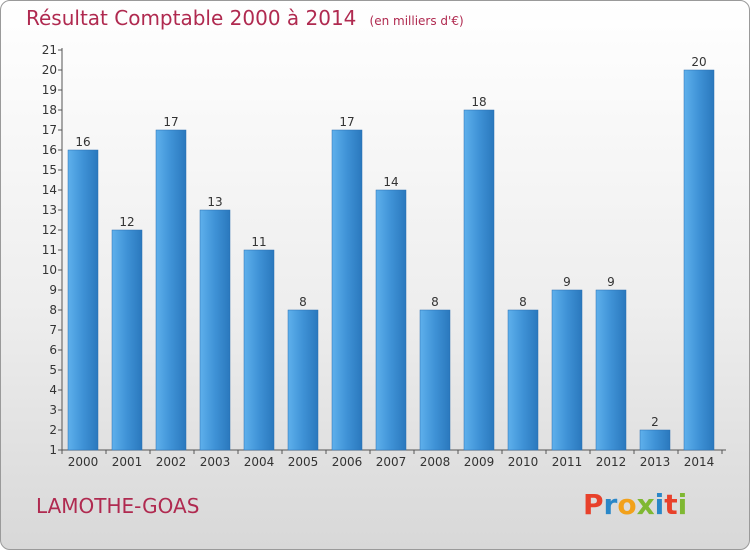  Describe the element at coordinates (347, 462) in the screenshot. I see `x-tick-label-2006: 2006` at that location.